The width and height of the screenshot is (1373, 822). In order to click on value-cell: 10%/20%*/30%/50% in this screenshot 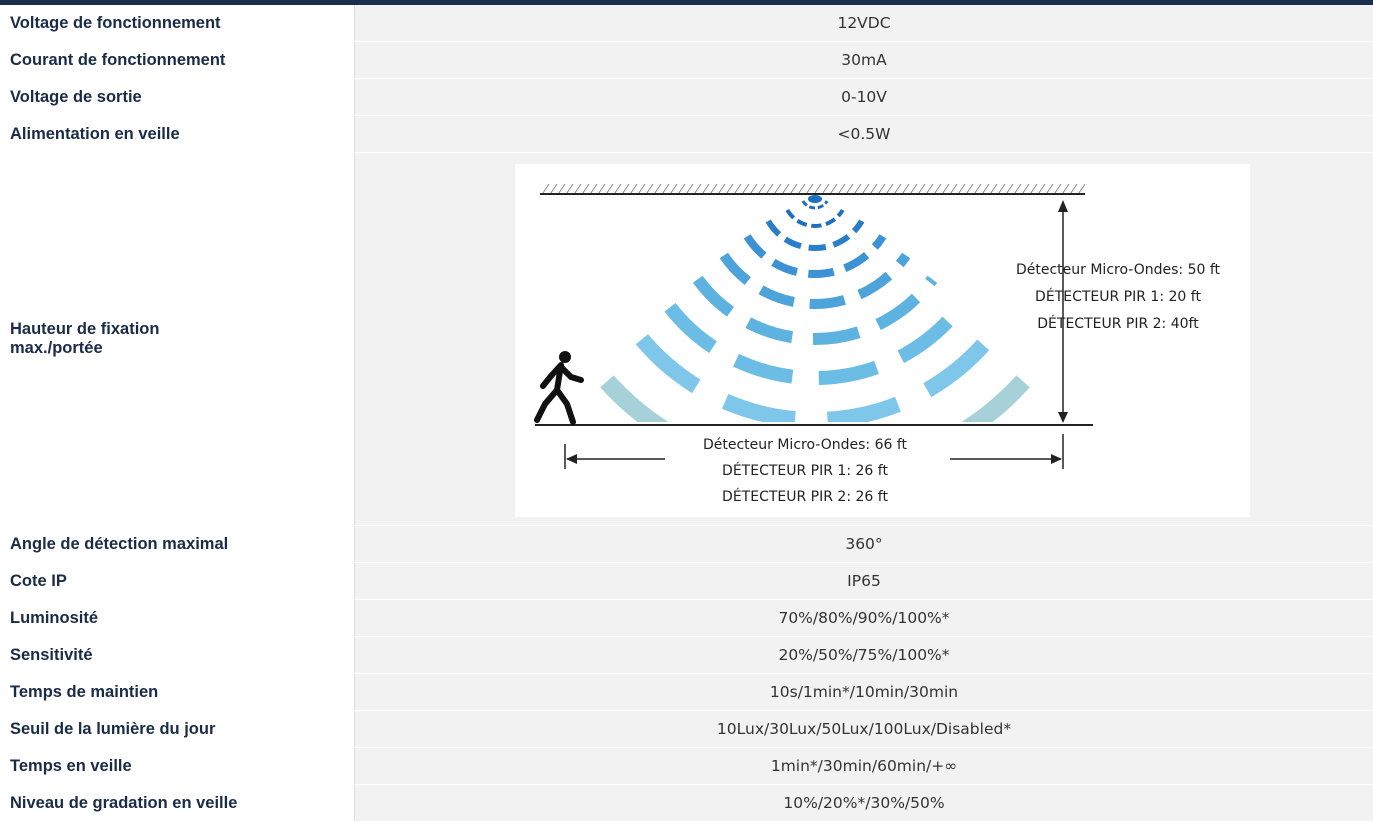, I will do `click(864, 803)`.